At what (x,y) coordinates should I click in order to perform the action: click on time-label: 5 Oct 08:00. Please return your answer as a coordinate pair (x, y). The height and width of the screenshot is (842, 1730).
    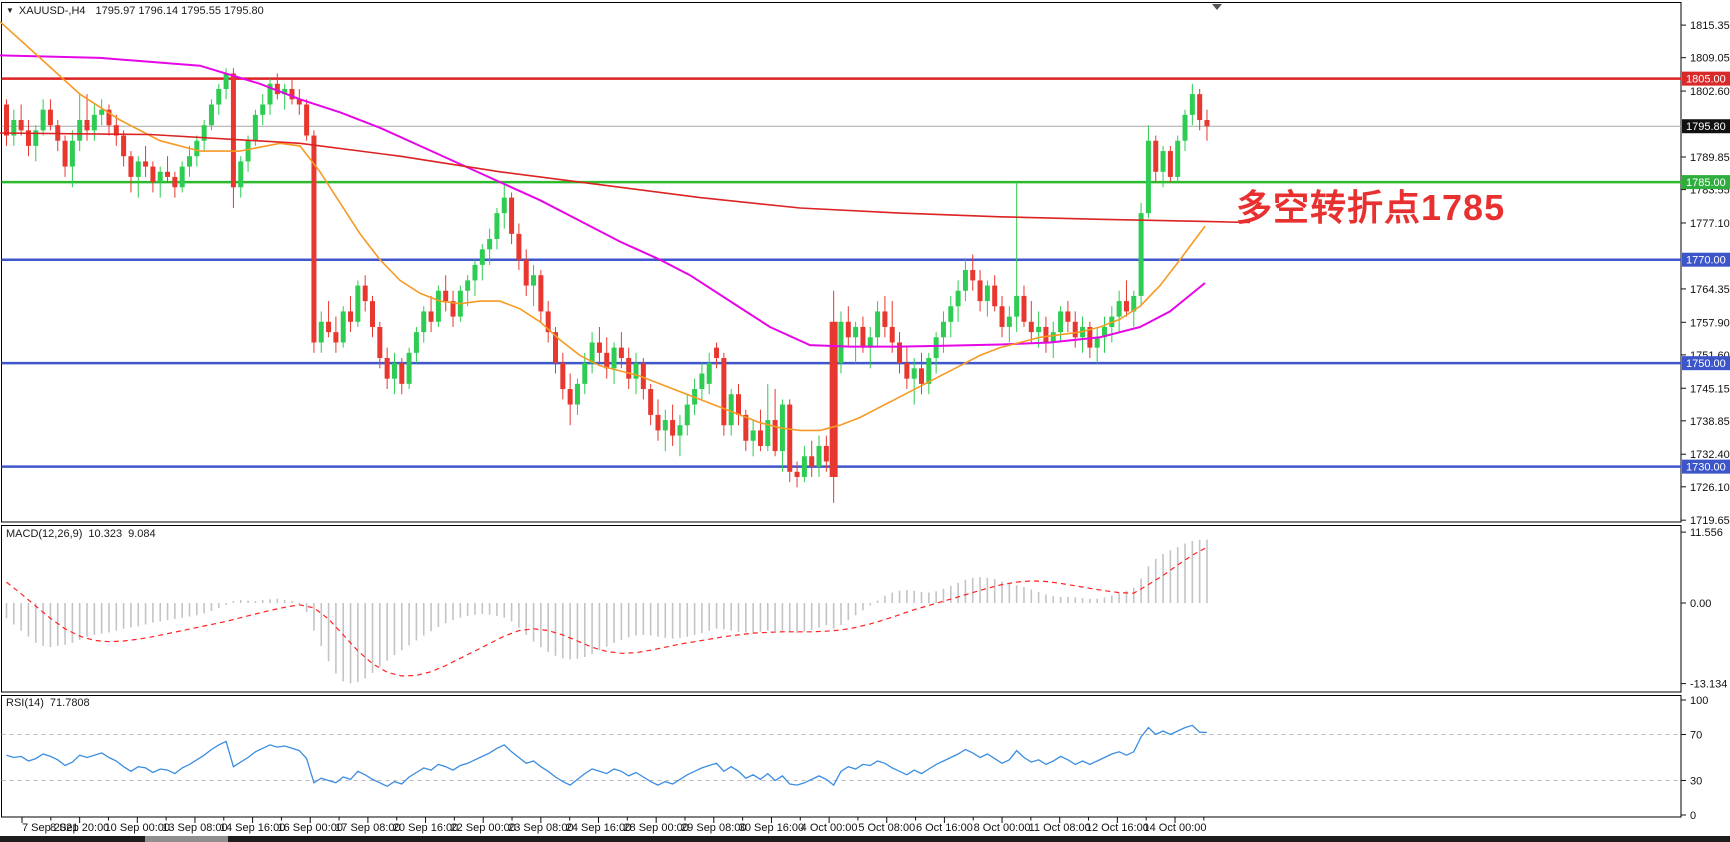
    Looking at the image, I should click on (886, 828).